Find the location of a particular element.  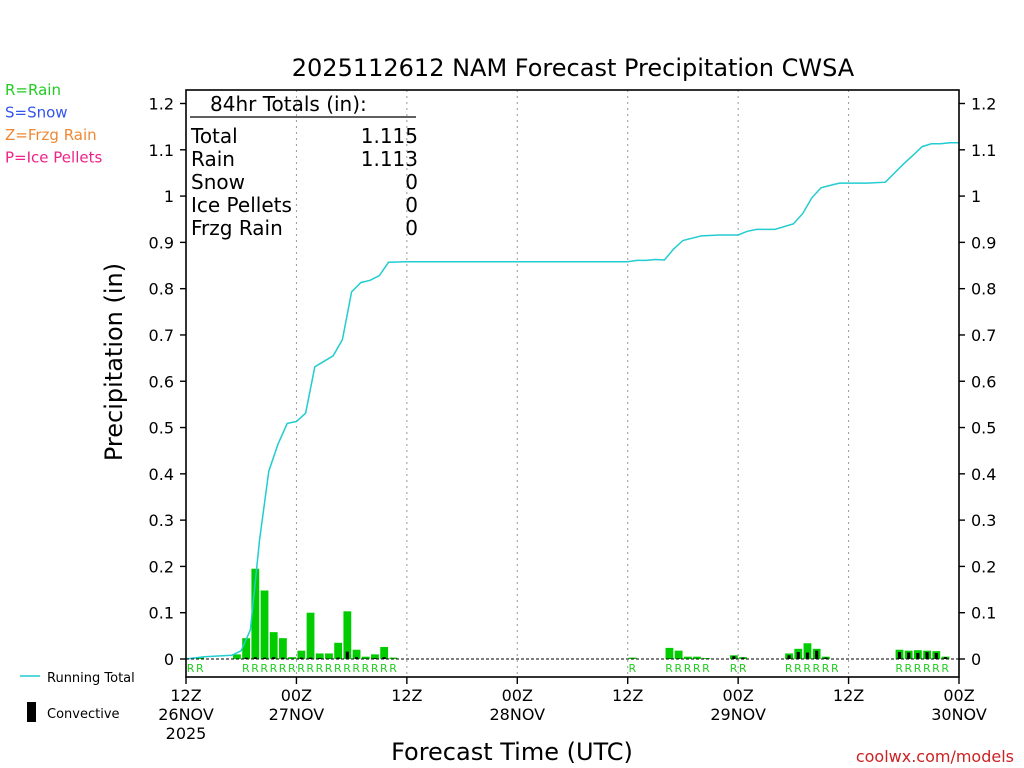

y-tick-label-left: 0.9 is located at coordinates (161, 242).